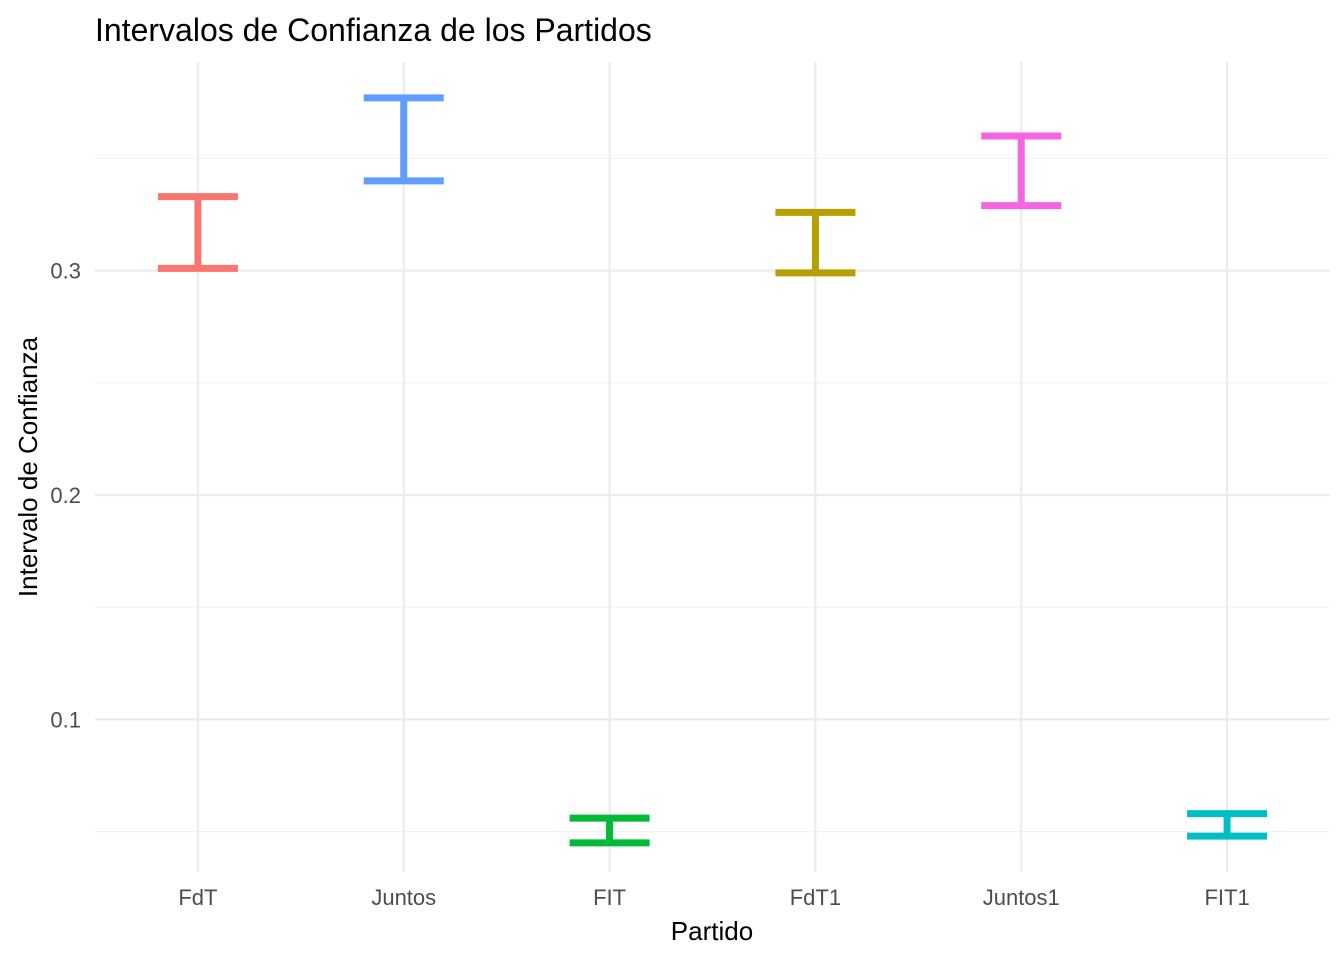 The image size is (1344, 960). Describe the element at coordinates (373, 30) in the screenshot. I see `chart-title: Intervalos de Confianza de los Partidos` at that location.